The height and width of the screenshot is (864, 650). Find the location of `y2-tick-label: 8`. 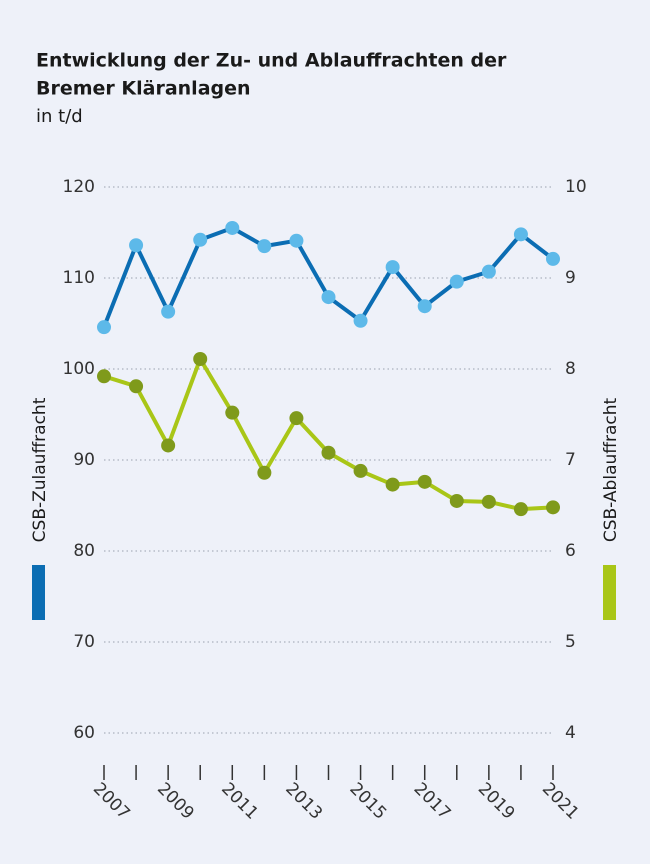

y2-tick-label: 8 is located at coordinates (570, 369).